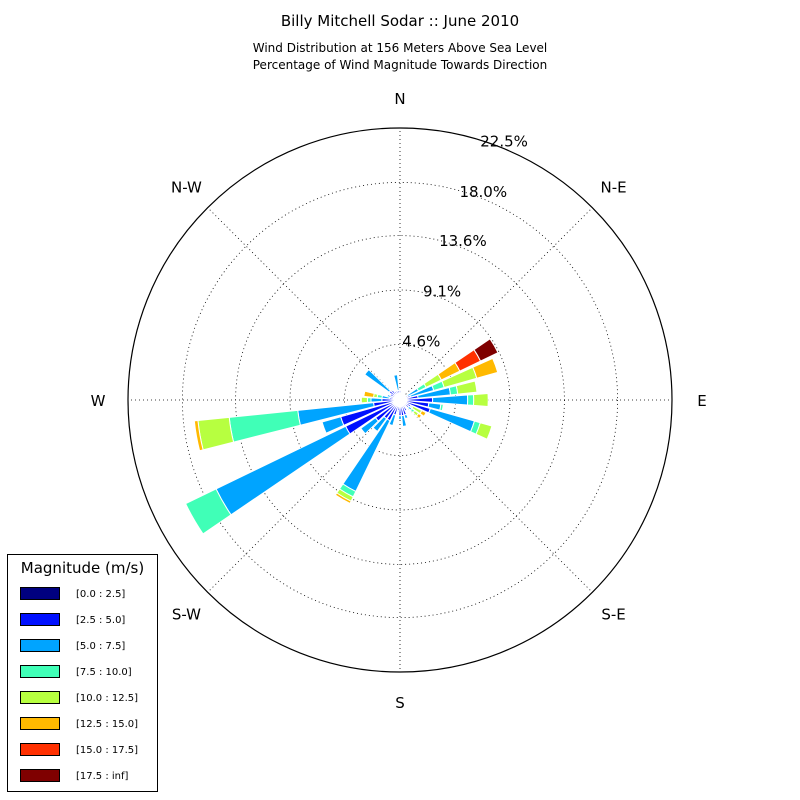 This screenshot has width=800, height=800. Describe the element at coordinates (613, 187) in the screenshot. I see `direction-label: N-E` at that location.